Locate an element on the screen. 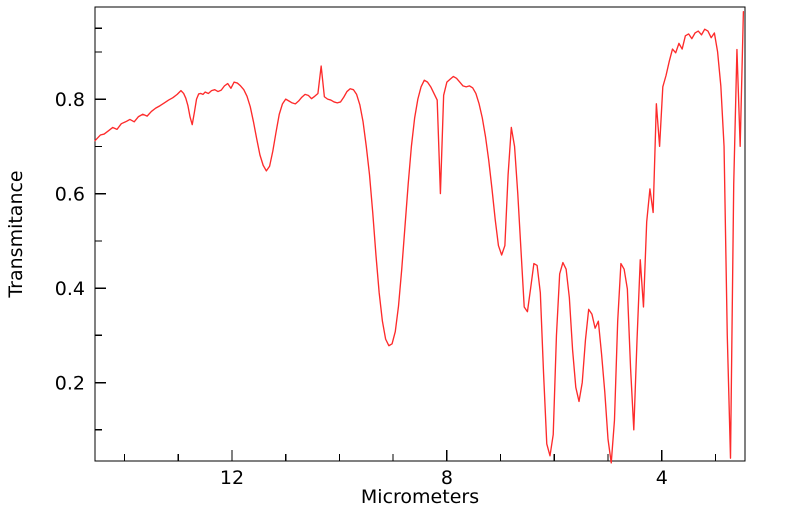 This screenshot has height=516, width=799. y-tick-label: 0.8 is located at coordinates (70, 100).